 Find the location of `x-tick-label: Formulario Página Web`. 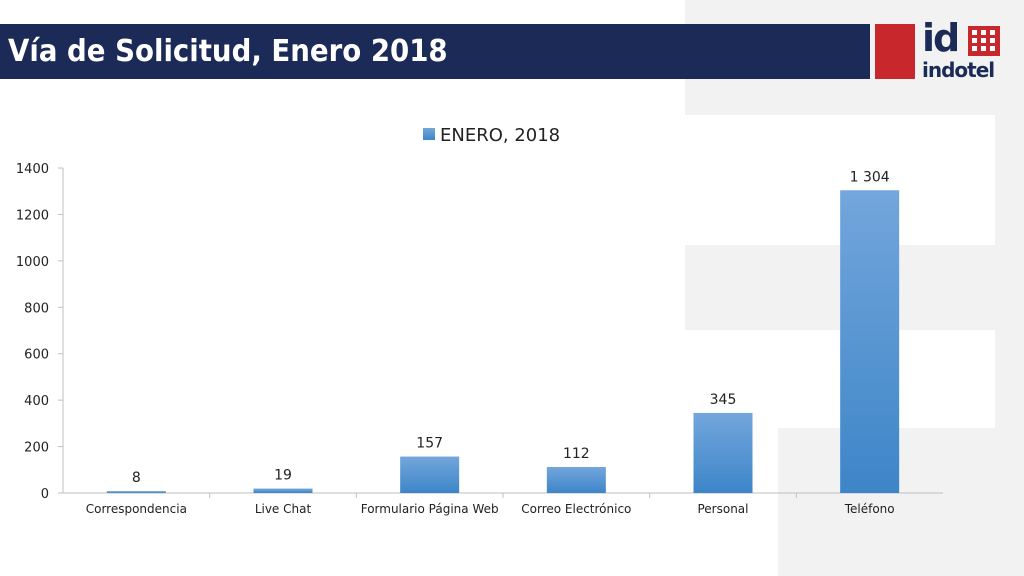

x-tick-label: Formulario Página Web is located at coordinates (430, 509).